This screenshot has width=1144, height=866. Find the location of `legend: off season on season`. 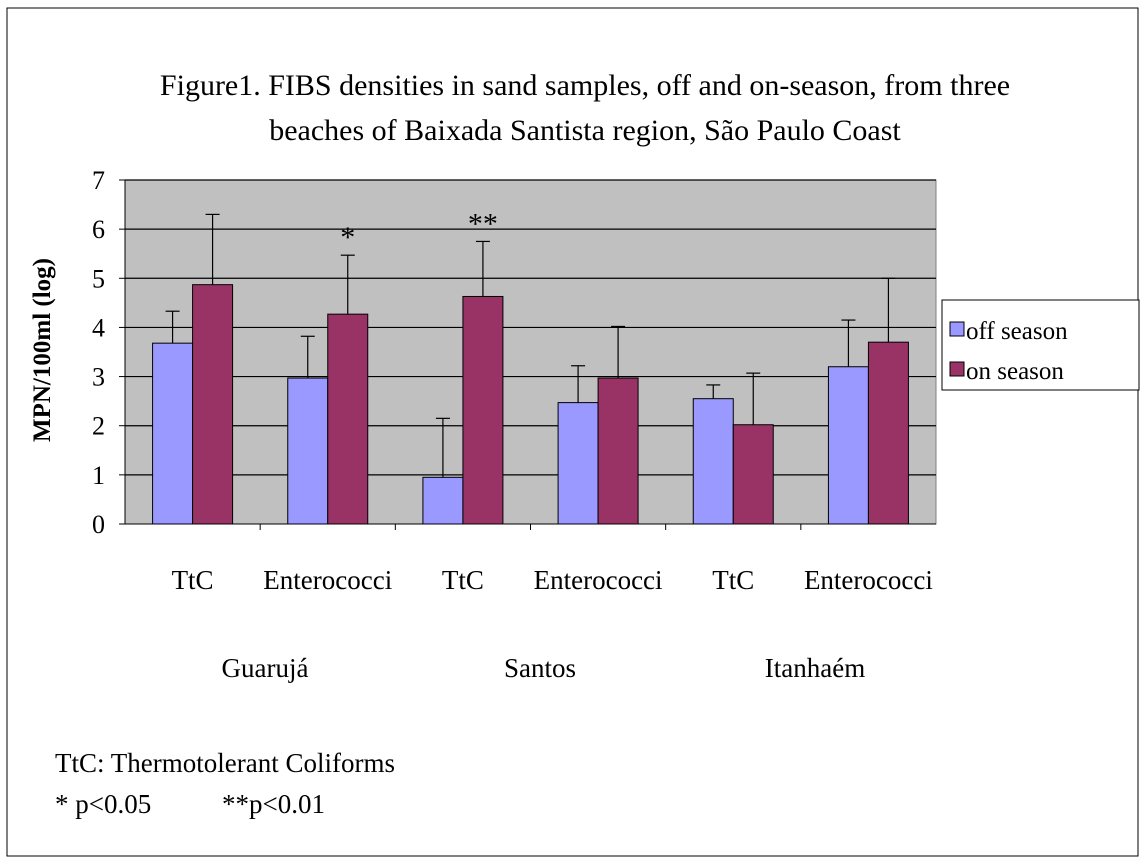

legend: off season on season is located at coordinates (1040, 345).